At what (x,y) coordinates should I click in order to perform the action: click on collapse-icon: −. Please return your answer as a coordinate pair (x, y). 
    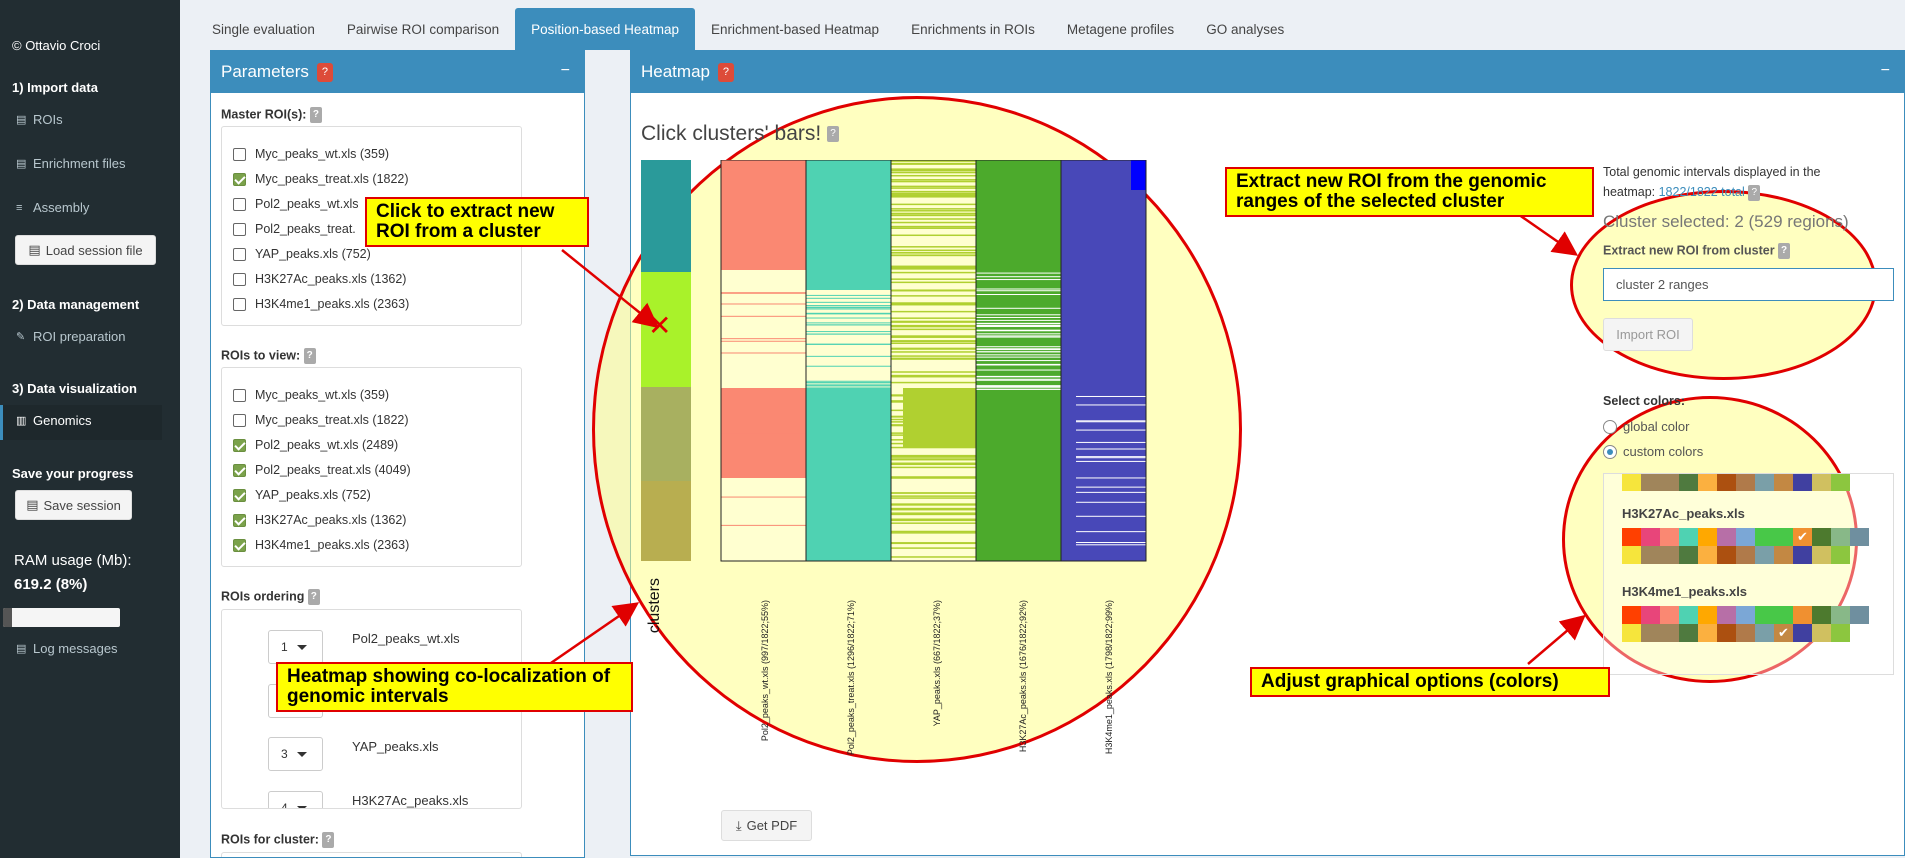
    Looking at the image, I should click on (565, 70).